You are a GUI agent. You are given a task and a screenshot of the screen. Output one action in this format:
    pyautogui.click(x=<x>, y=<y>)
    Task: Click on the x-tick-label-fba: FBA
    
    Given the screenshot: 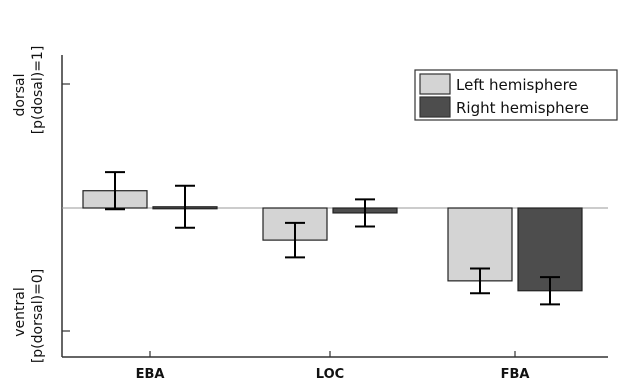 What is the action you would take?
    pyautogui.click(x=515, y=374)
    